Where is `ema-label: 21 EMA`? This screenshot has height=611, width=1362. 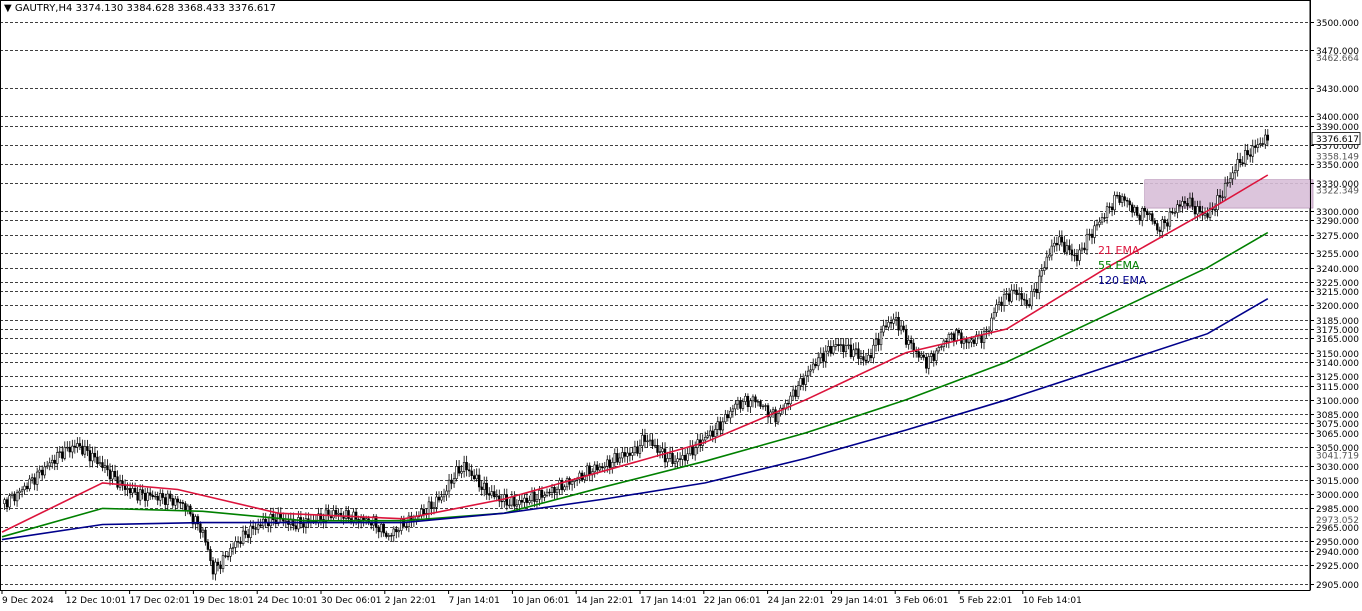 ema-label: 21 EMA is located at coordinates (1119, 250).